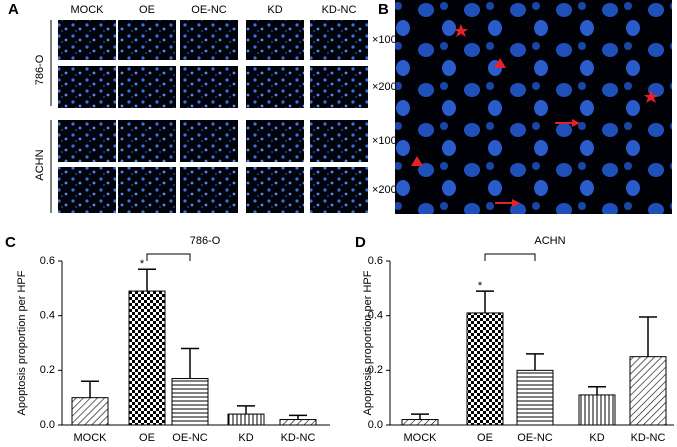  I want to click on chart-title: ACHN, so click(549, 241).